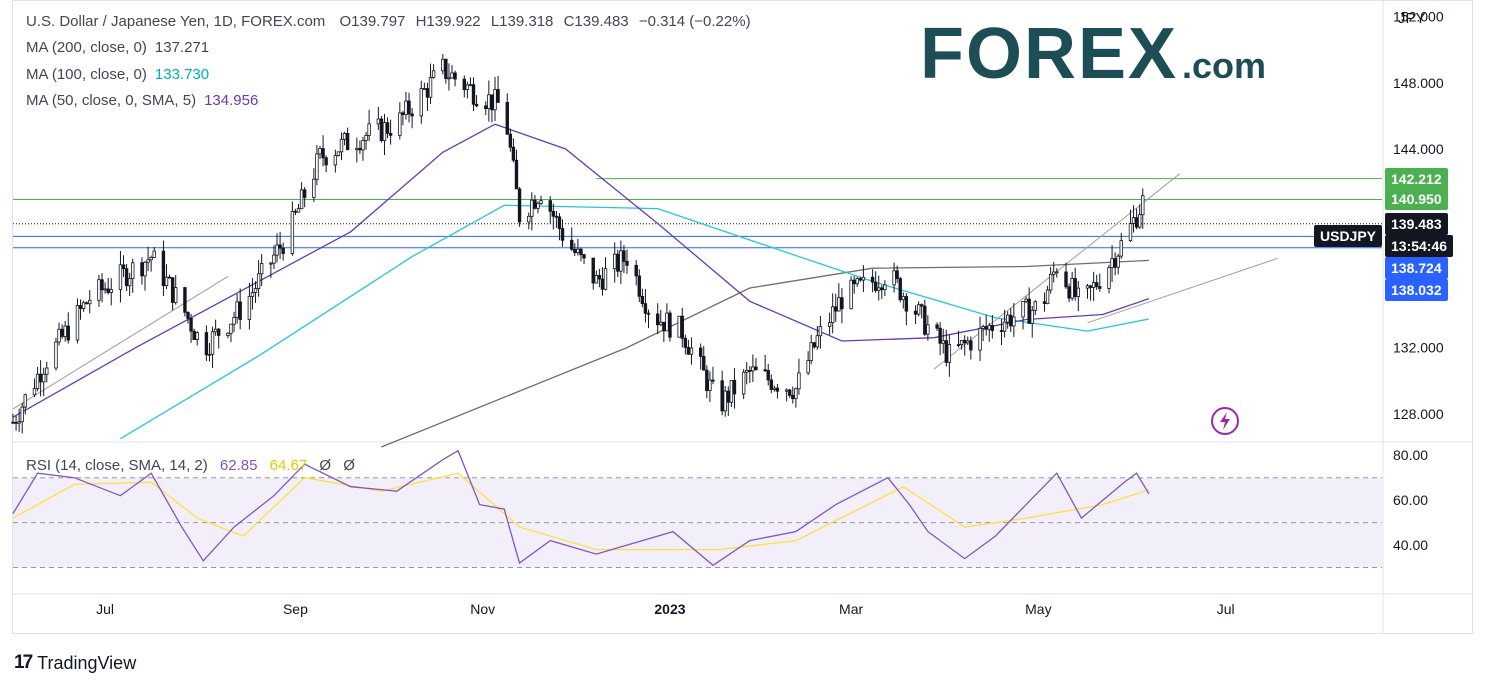  I want to click on price-label-pill: 140.950, so click(1416, 199).